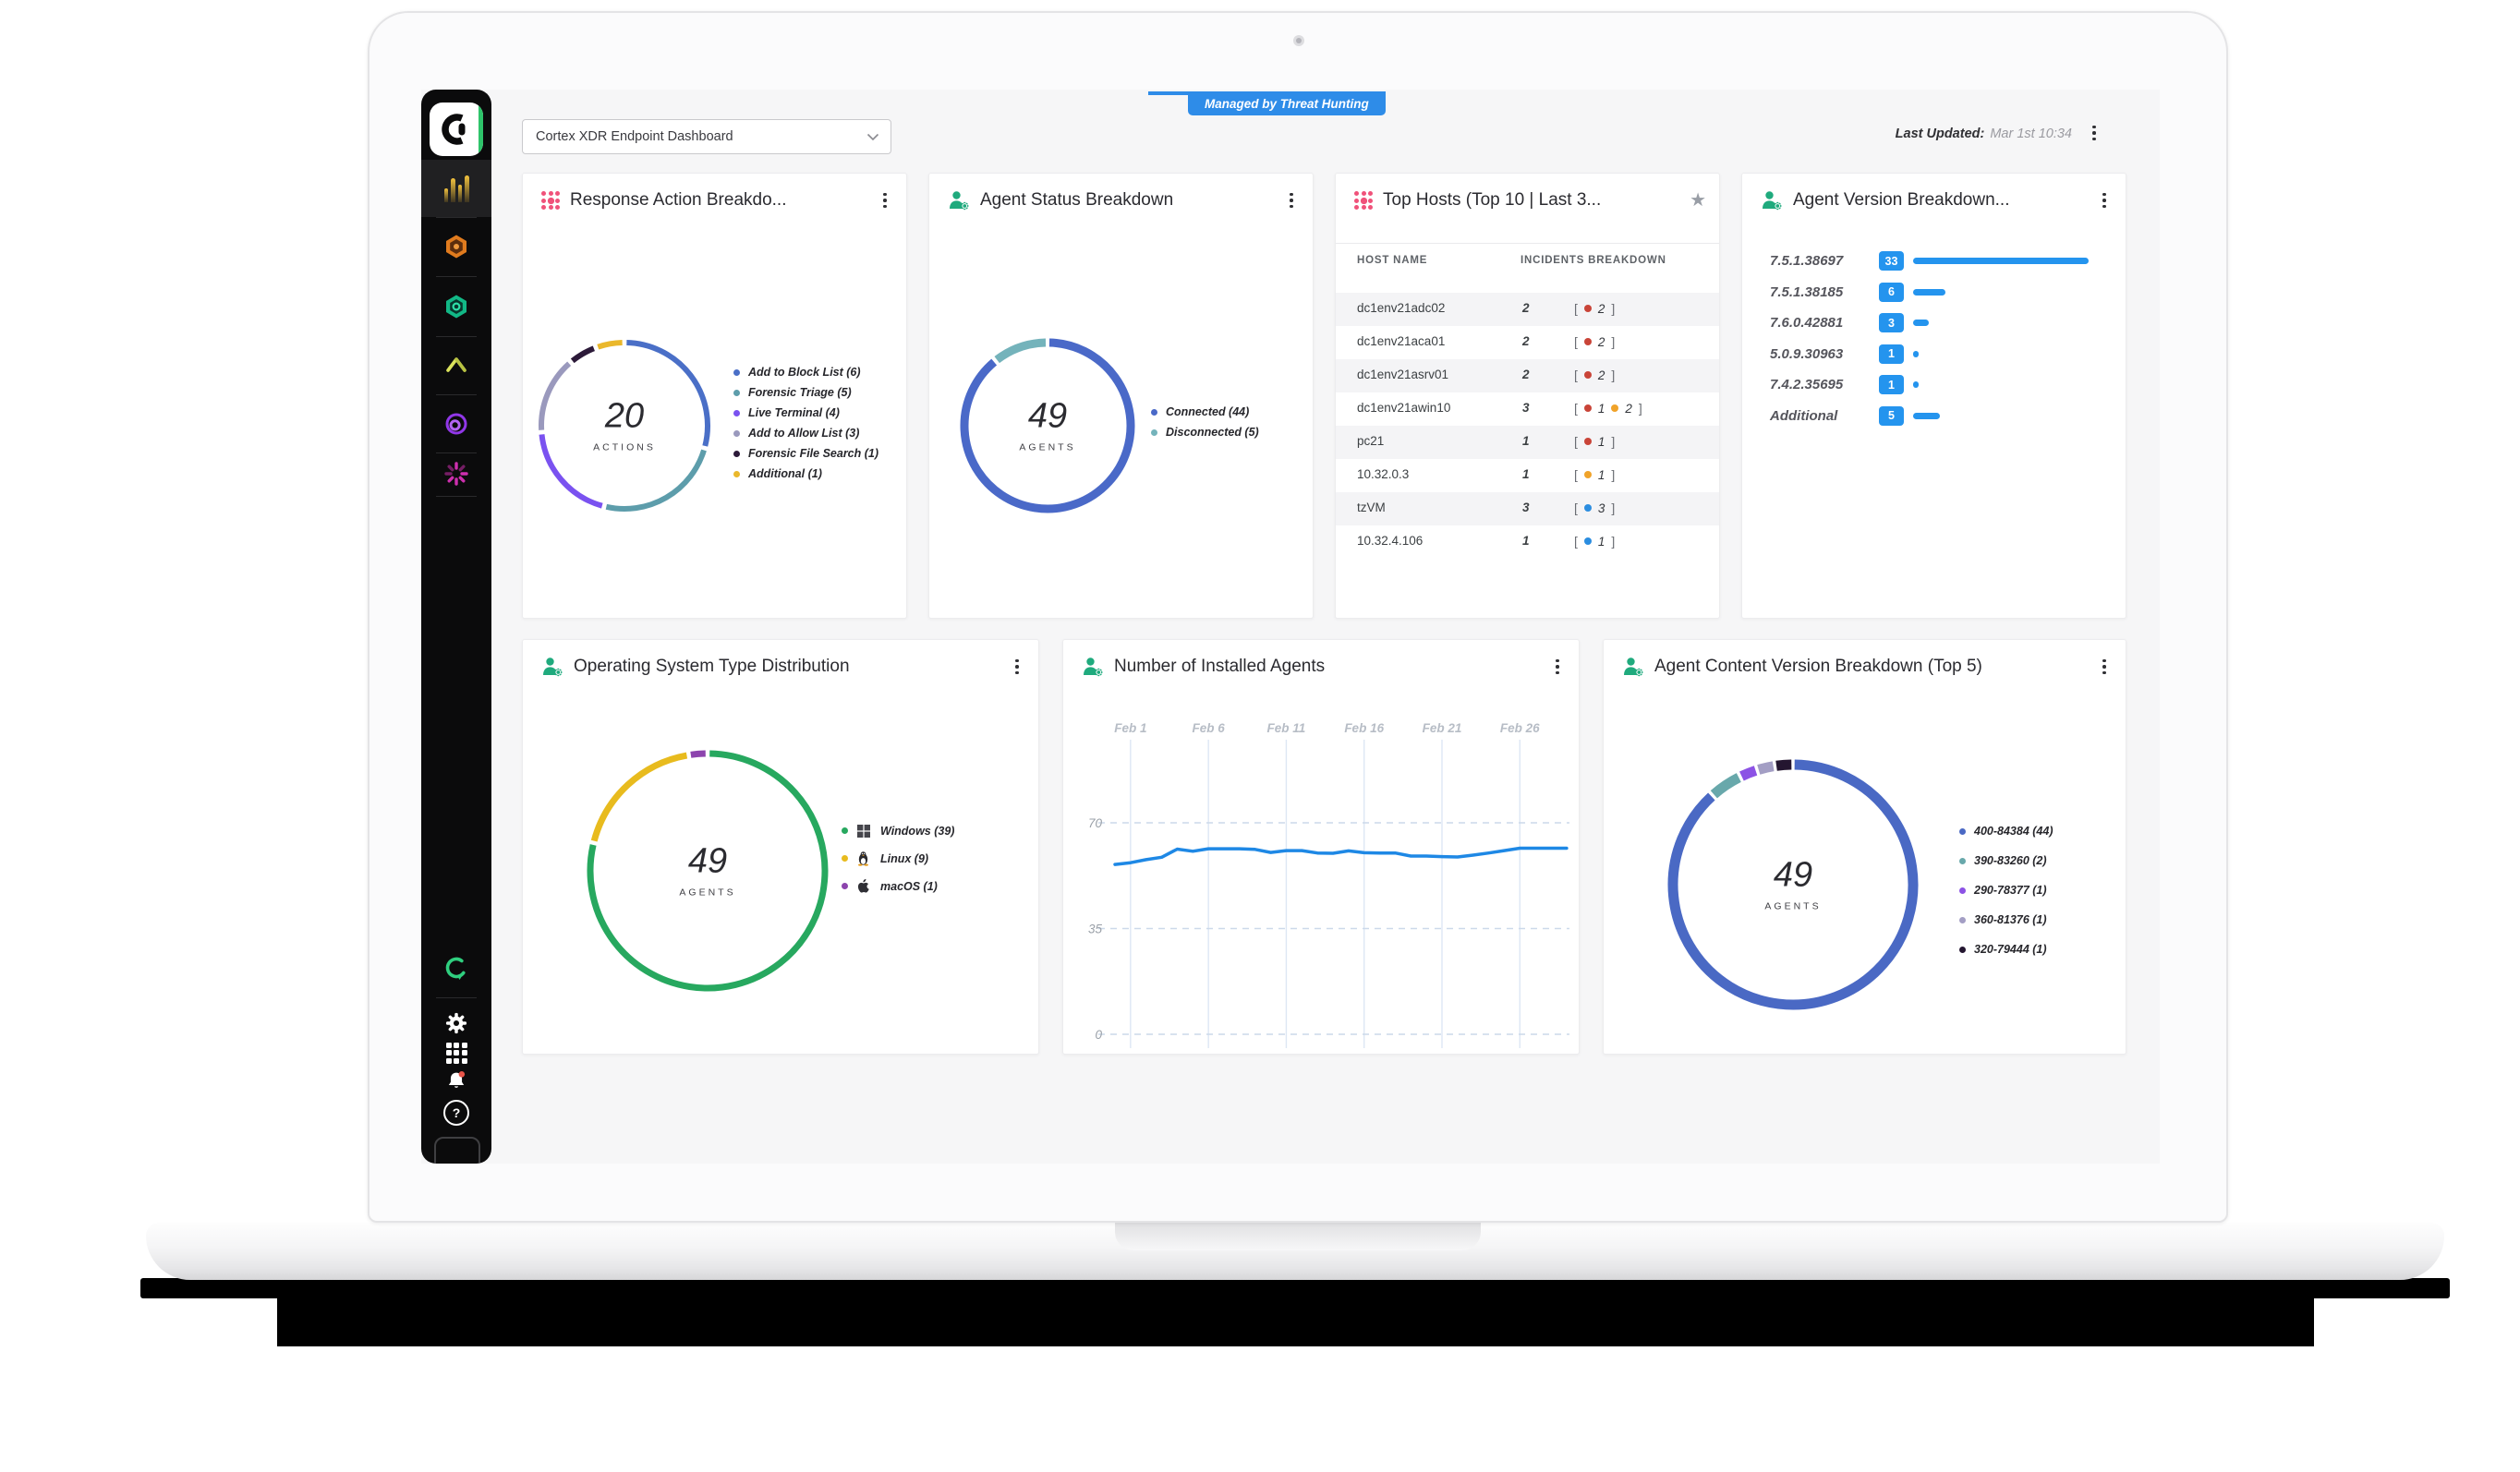  Describe the element at coordinates (456, 366) in the screenshot. I see `sidebar-item-chevron` at that location.